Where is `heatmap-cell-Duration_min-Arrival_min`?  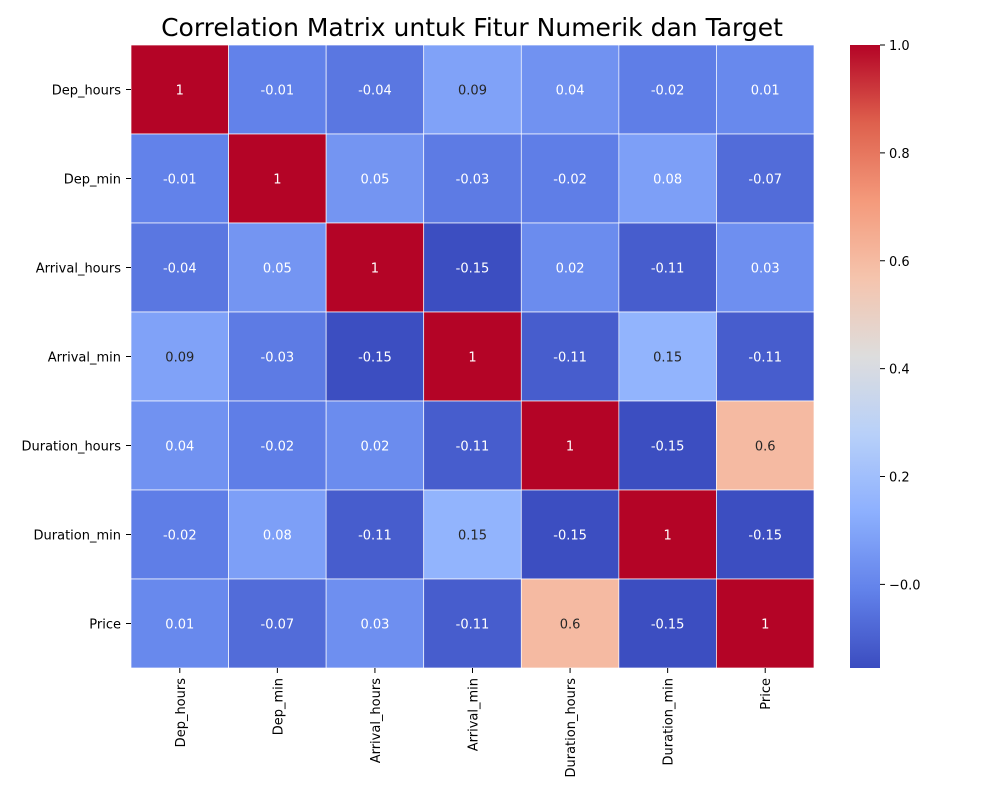
heatmap-cell-Duration_min-Arrival_min is located at coordinates (472, 534).